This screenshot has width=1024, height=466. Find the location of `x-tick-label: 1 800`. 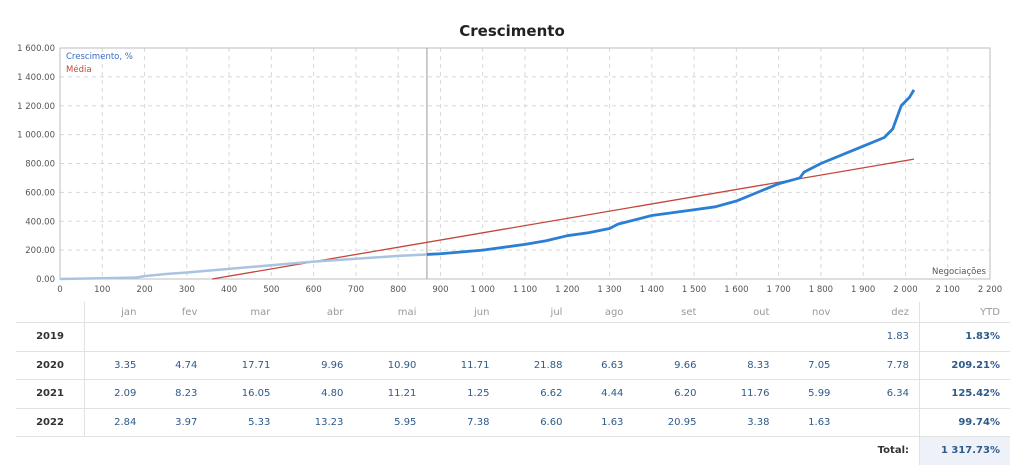

x-tick-label: 1 800 is located at coordinates (821, 290).